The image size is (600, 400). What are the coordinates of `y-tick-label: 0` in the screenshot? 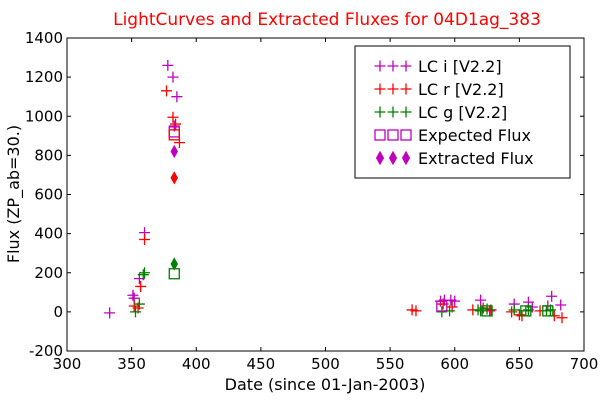 It's located at (58, 312).